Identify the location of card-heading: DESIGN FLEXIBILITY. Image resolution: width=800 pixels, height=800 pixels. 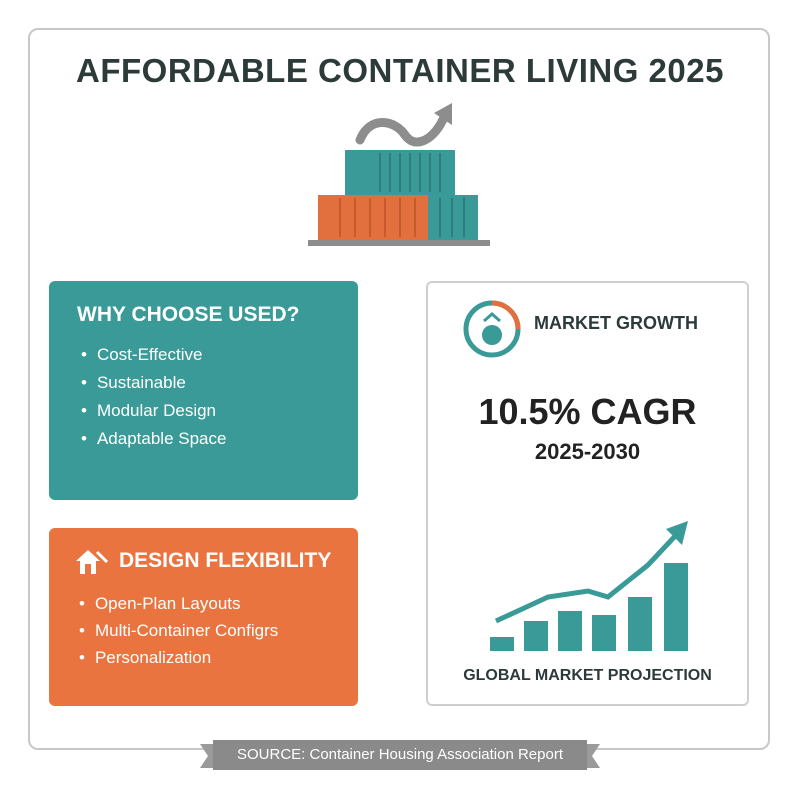
(203, 561).